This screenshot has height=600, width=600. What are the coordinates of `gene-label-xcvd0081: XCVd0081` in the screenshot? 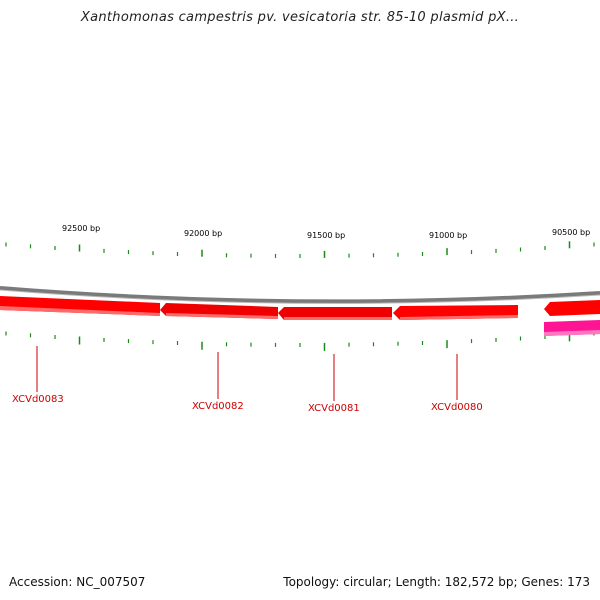 It's located at (334, 408).